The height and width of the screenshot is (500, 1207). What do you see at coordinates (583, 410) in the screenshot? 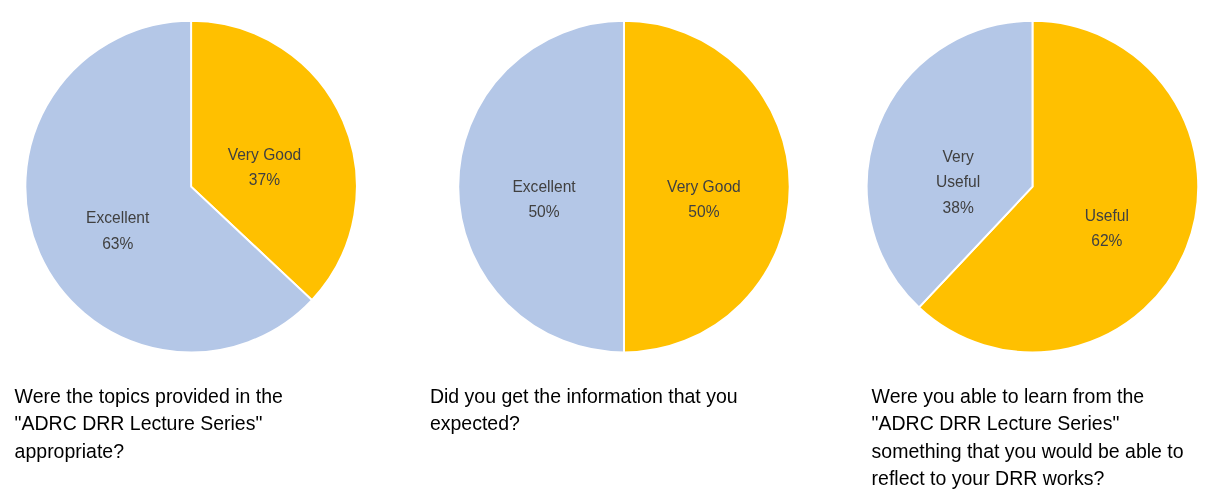
I see `text: Did you get the information that you expected?` at bounding box center [583, 410].